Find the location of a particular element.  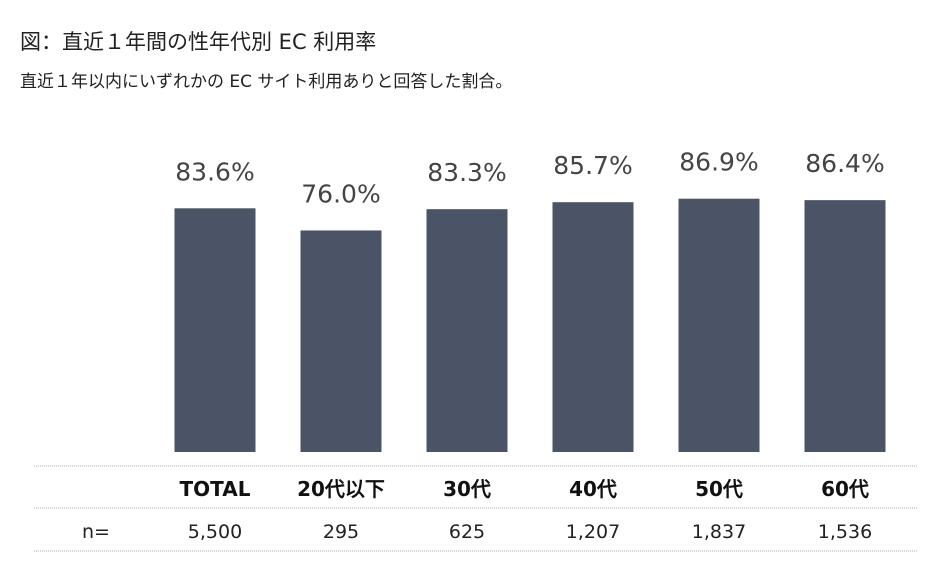

n-value: 1,837 is located at coordinates (719, 532).